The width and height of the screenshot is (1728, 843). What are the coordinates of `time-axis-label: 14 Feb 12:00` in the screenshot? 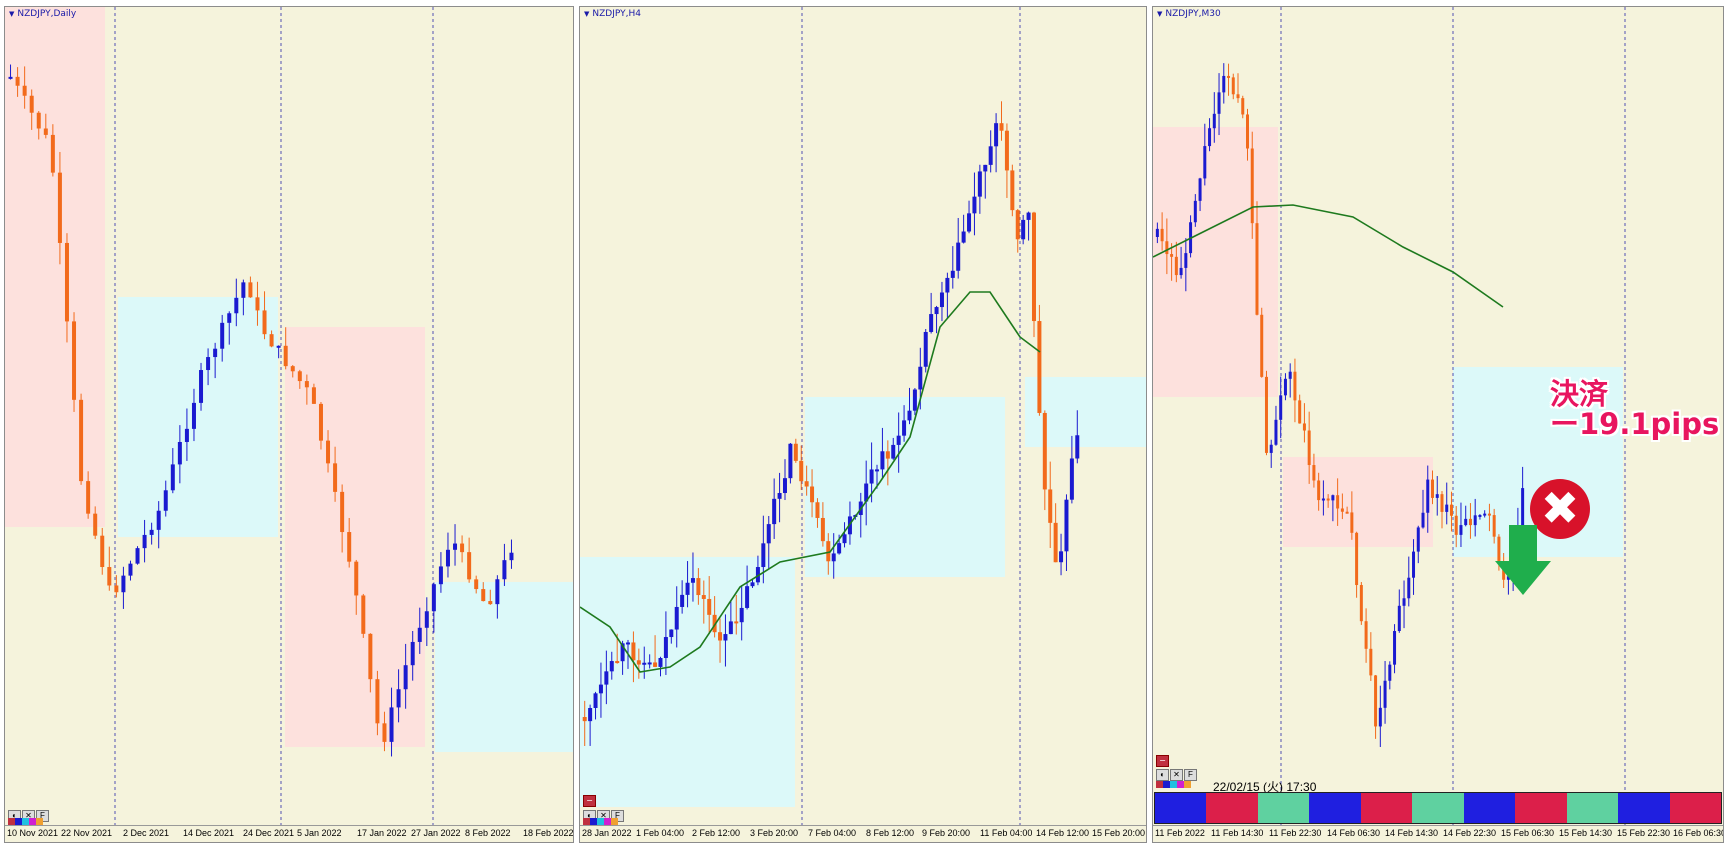 It's located at (1063, 833).